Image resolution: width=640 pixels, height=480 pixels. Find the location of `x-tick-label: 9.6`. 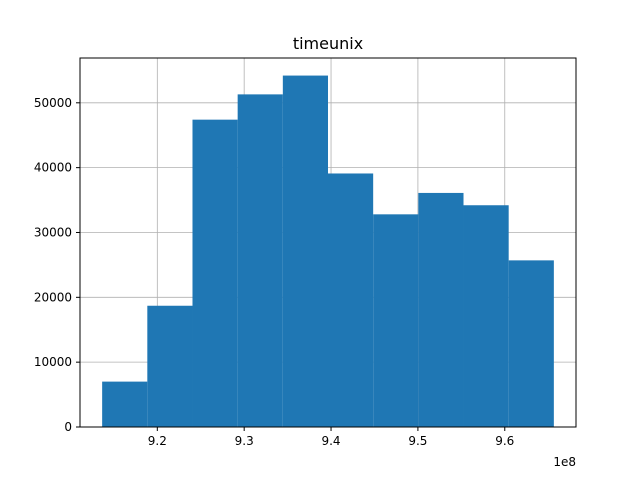

x-tick-label: 9.6 is located at coordinates (504, 441).